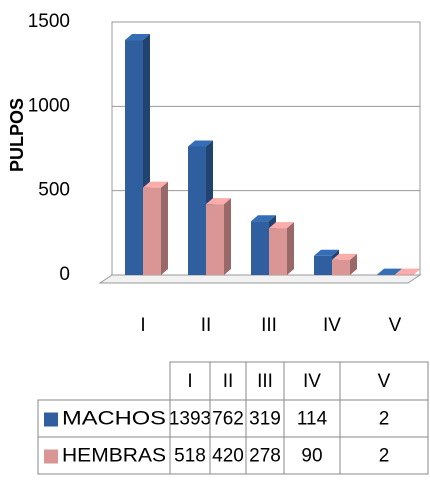 Image resolution: width=430 pixels, height=490 pixels. What do you see at coordinates (228, 419) in the screenshot?
I see `table-value: 762` at bounding box center [228, 419].